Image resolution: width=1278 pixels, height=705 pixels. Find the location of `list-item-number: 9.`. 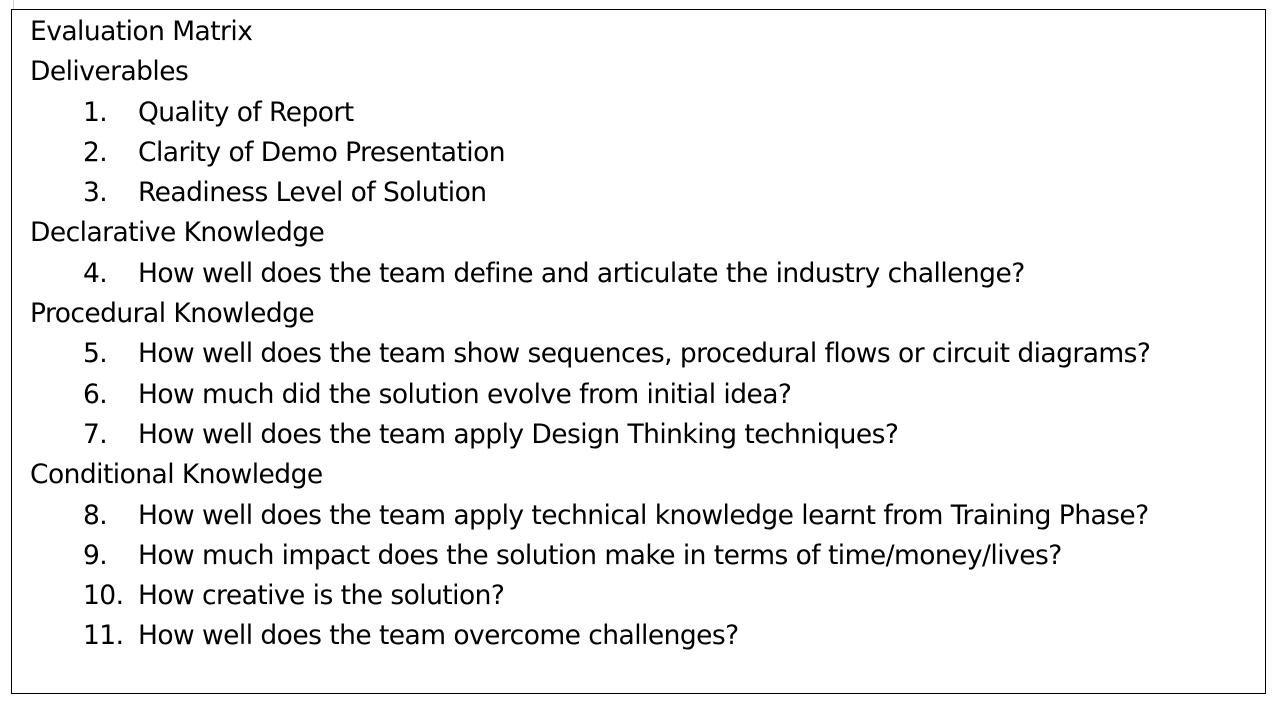

list-item-number: 9. is located at coordinates (95, 555).